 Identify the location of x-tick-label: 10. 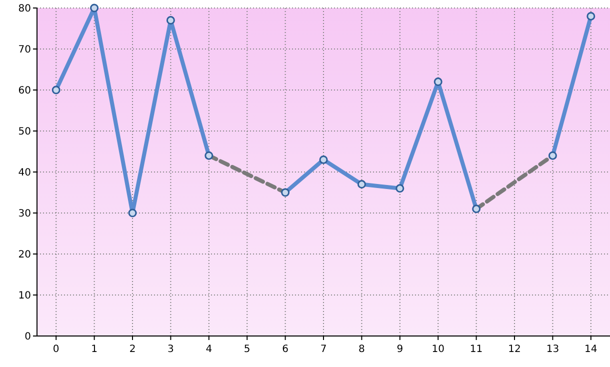
(438, 349).